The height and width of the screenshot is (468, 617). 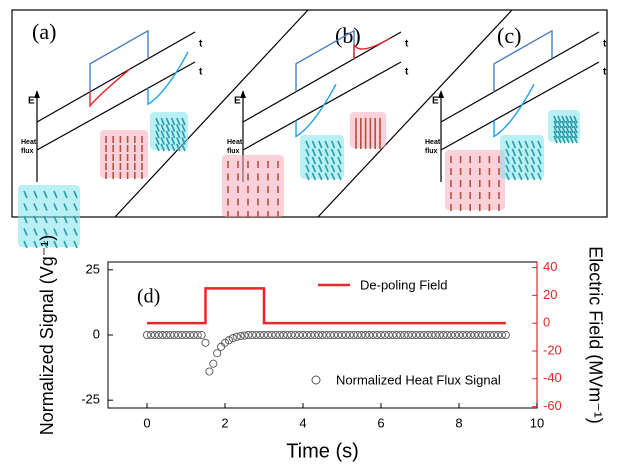 What do you see at coordinates (302, 422) in the screenshot?
I see `x-tick-label: 4` at bounding box center [302, 422].